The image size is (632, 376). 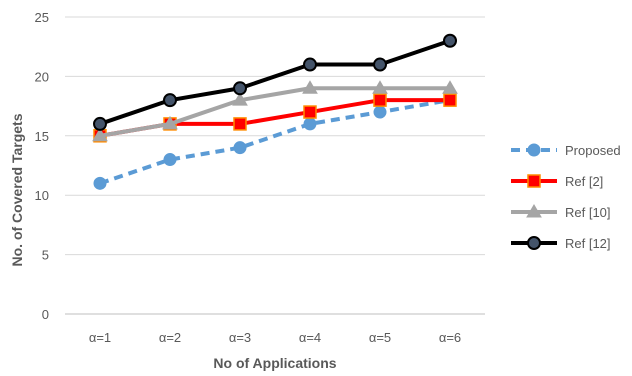 I want to click on legend-label: Ref [10], so click(x=588, y=212).